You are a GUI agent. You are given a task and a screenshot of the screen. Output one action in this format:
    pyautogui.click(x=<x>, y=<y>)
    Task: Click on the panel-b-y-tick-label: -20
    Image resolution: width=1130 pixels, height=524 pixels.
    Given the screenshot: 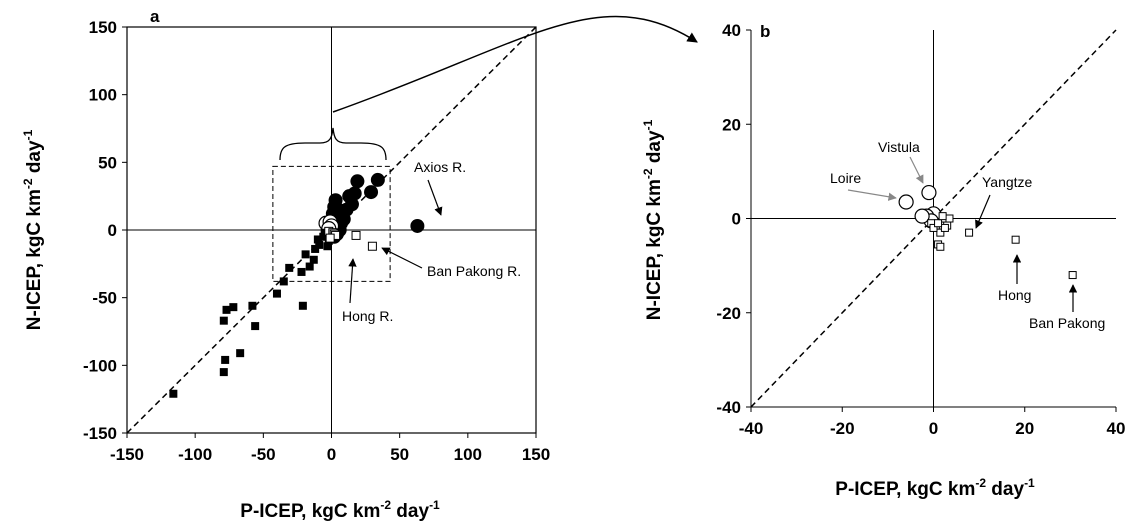 What is the action you would take?
    pyautogui.click(x=728, y=313)
    